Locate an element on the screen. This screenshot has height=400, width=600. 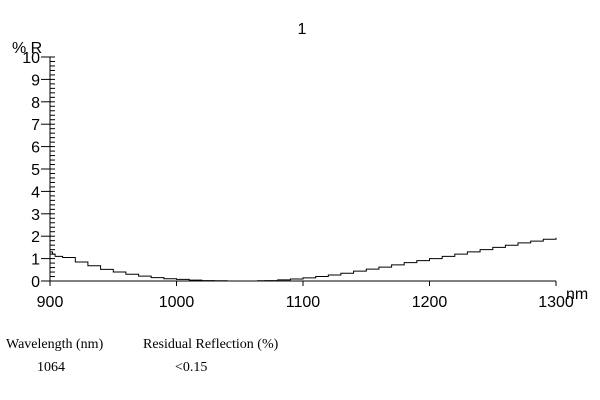
y-tick-label: 1 is located at coordinates (35, 260).